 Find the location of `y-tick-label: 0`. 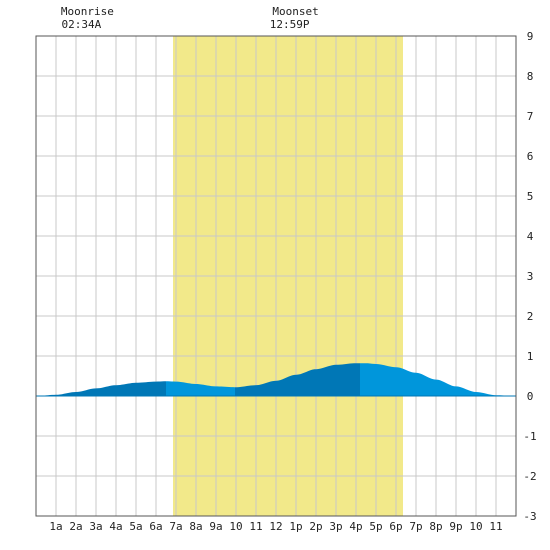

y-tick-label: 0 is located at coordinates (530, 396).